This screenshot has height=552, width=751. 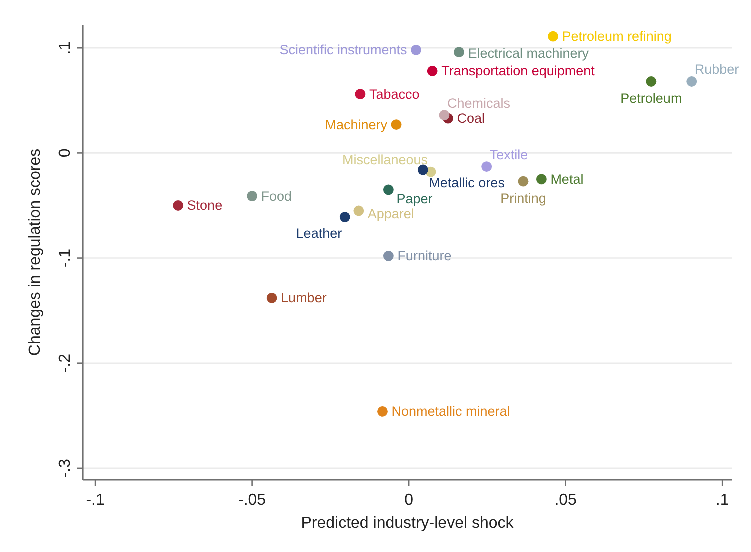 What do you see at coordinates (65, 468) in the screenshot?
I see `y-tick-label: -.3` at bounding box center [65, 468].